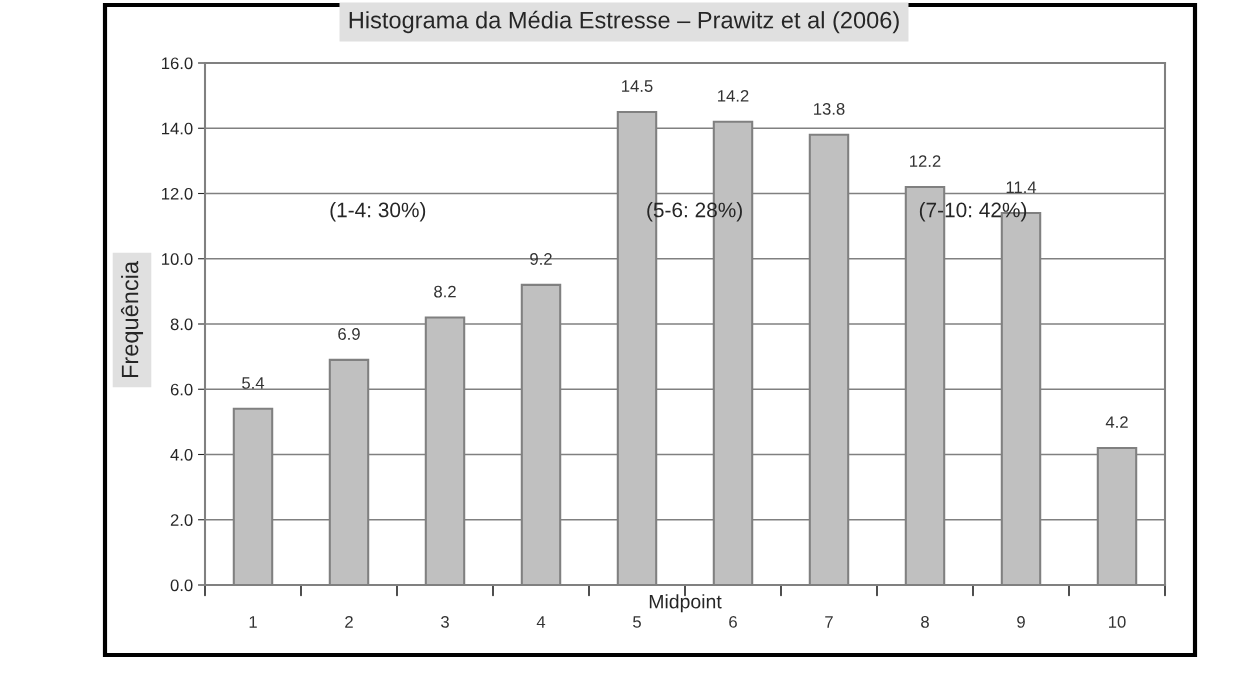  I want to click on x-tick-label: 4, so click(541, 622).